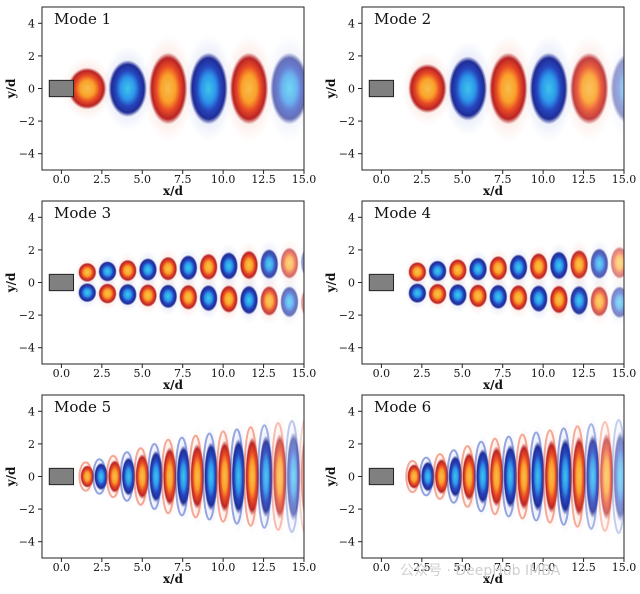  What do you see at coordinates (82, 19) in the screenshot?
I see `panel-title: Mode 1` at bounding box center [82, 19].